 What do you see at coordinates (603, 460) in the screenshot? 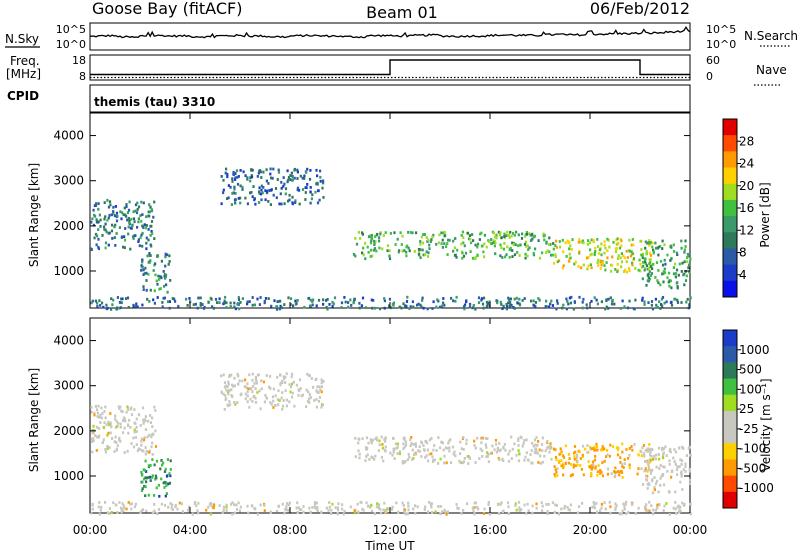
I see `echo-region` at bounding box center [603, 460].